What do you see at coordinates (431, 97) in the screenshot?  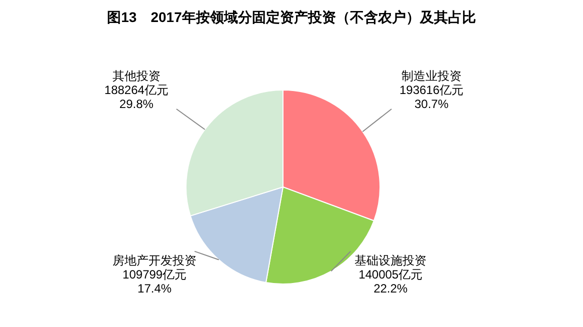 I see `data-label: 193616亿元 30.7%` at bounding box center [431, 97].